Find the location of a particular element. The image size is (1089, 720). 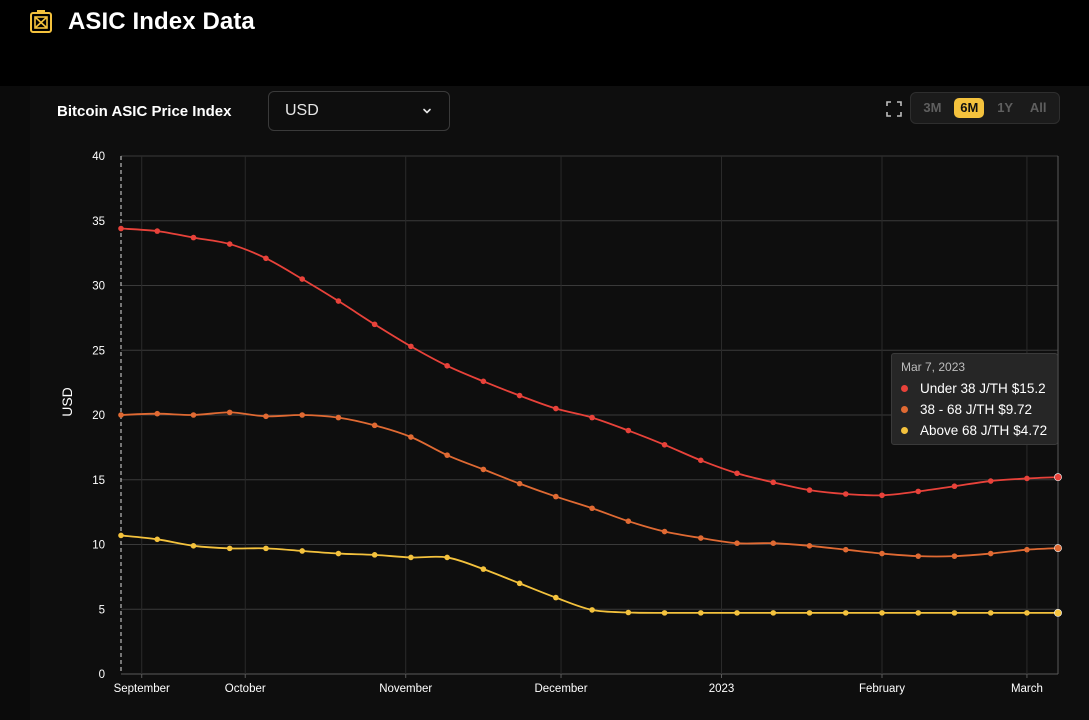

sidebar-strip is located at coordinates (15, 403).